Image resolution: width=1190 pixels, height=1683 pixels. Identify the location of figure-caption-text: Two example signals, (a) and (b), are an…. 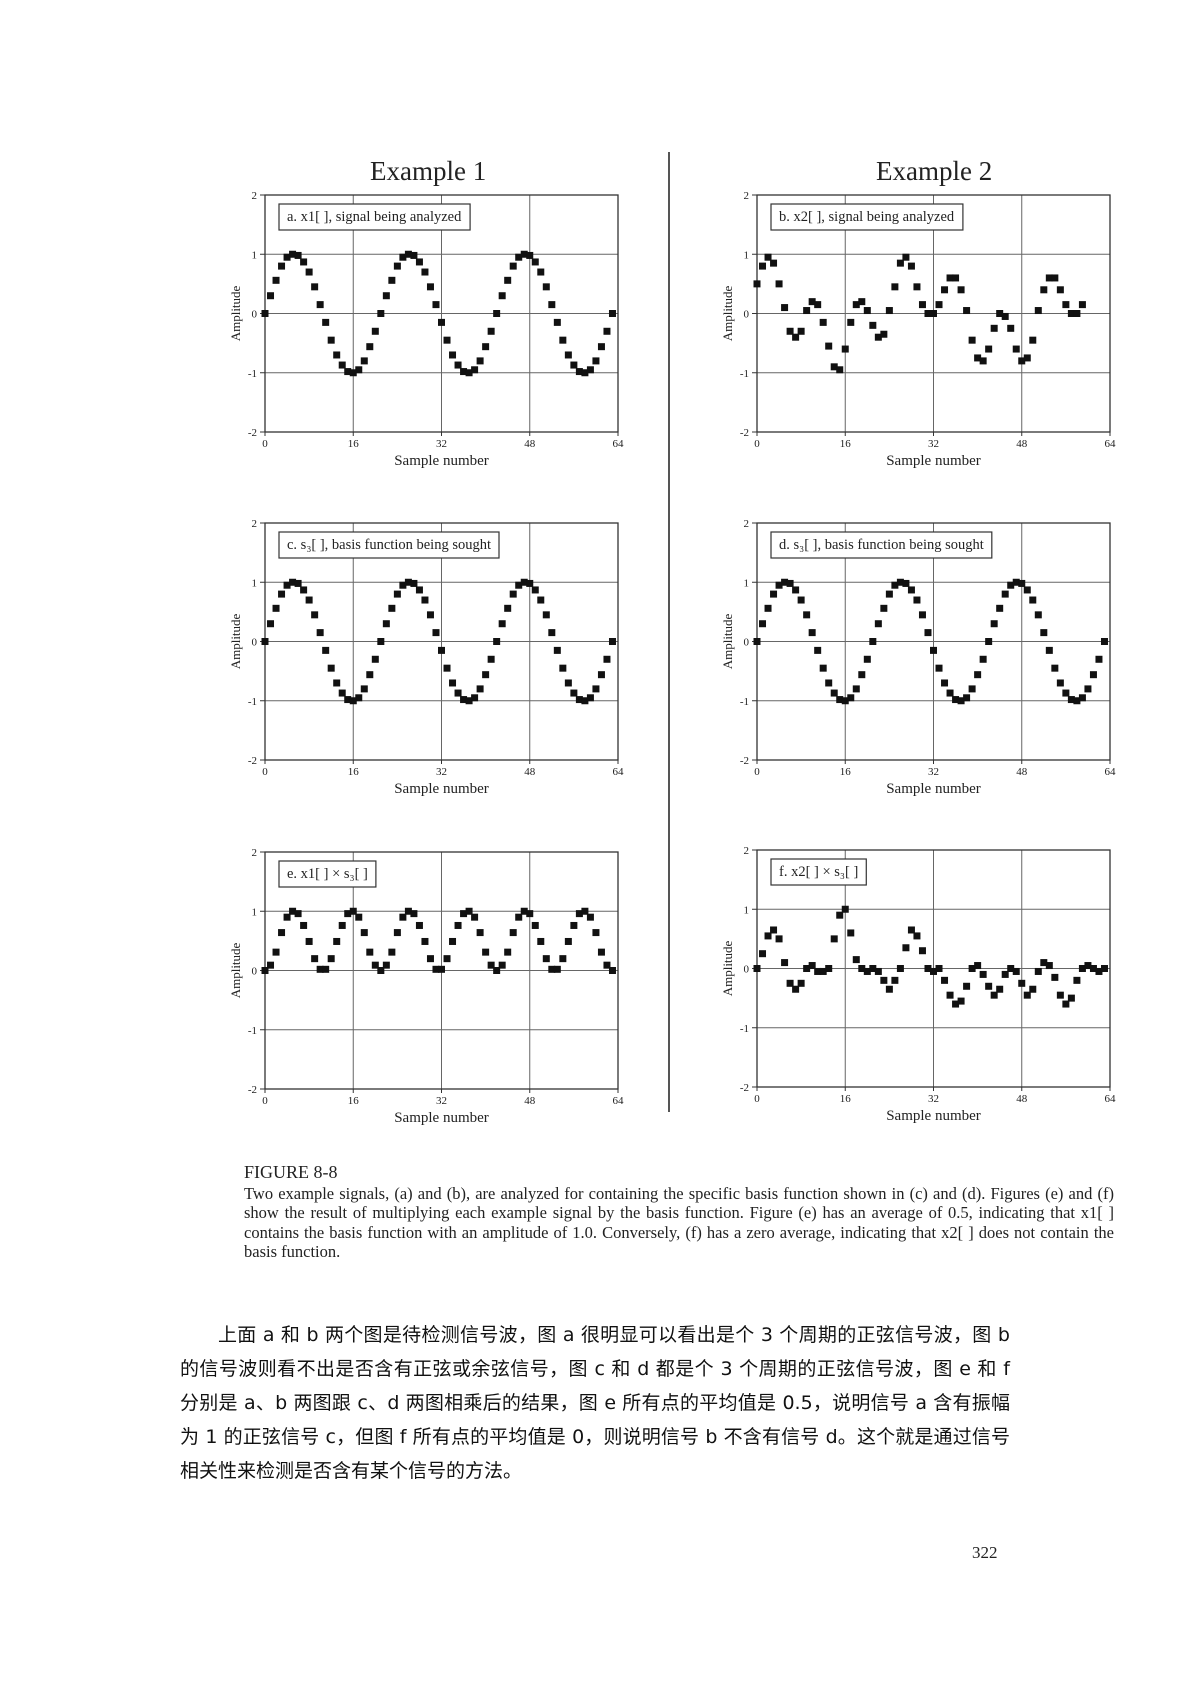
(679, 1222).